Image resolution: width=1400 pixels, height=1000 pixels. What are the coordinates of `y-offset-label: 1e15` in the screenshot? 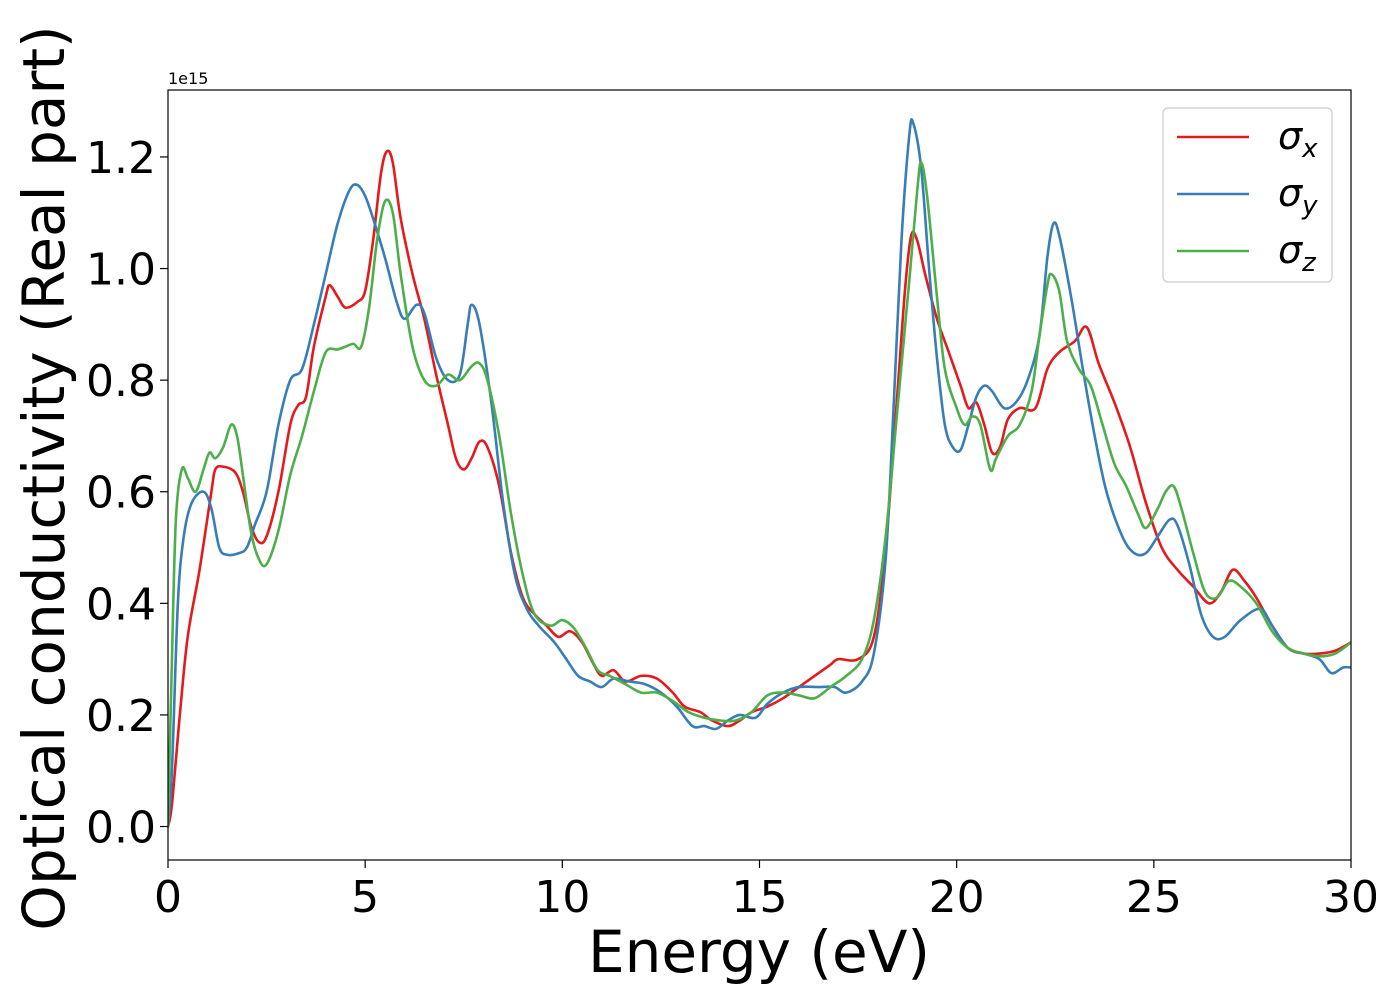 It's located at (188, 78).